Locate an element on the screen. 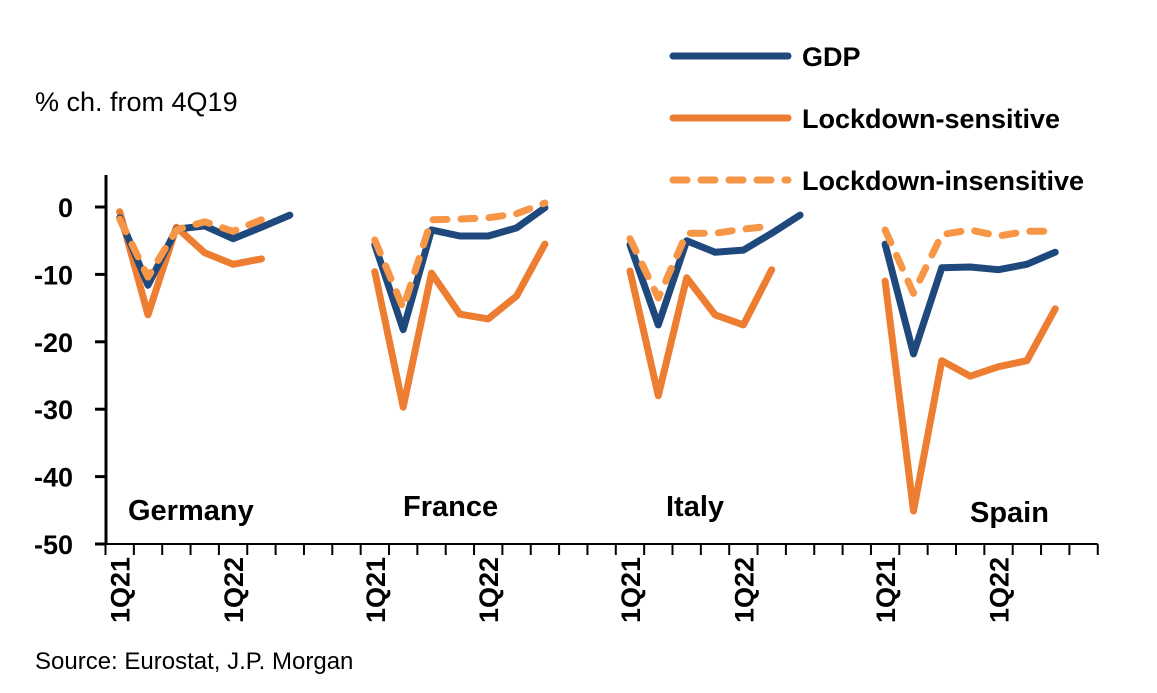 The image size is (1157, 693). country-label-germany: Germany is located at coordinates (191, 511).